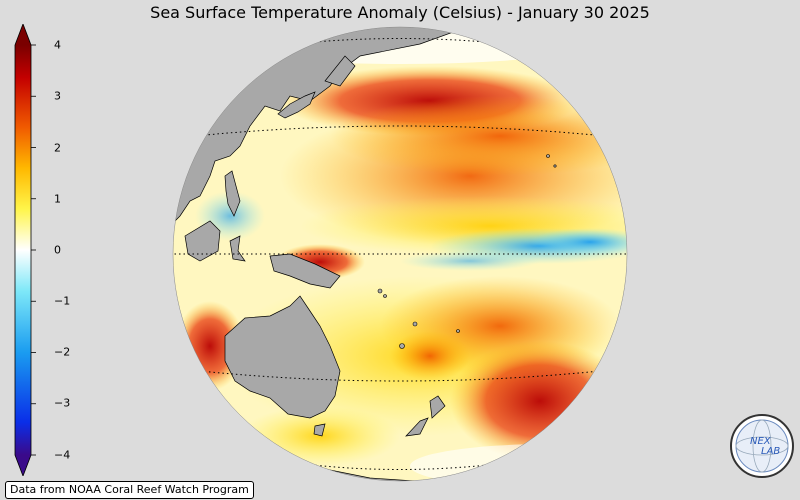 The height and width of the screenshot is (500, 800). What do you see at coordinates (296, 105) in the screenshot?
I see `land-japan` at bounding box center [296, 105].